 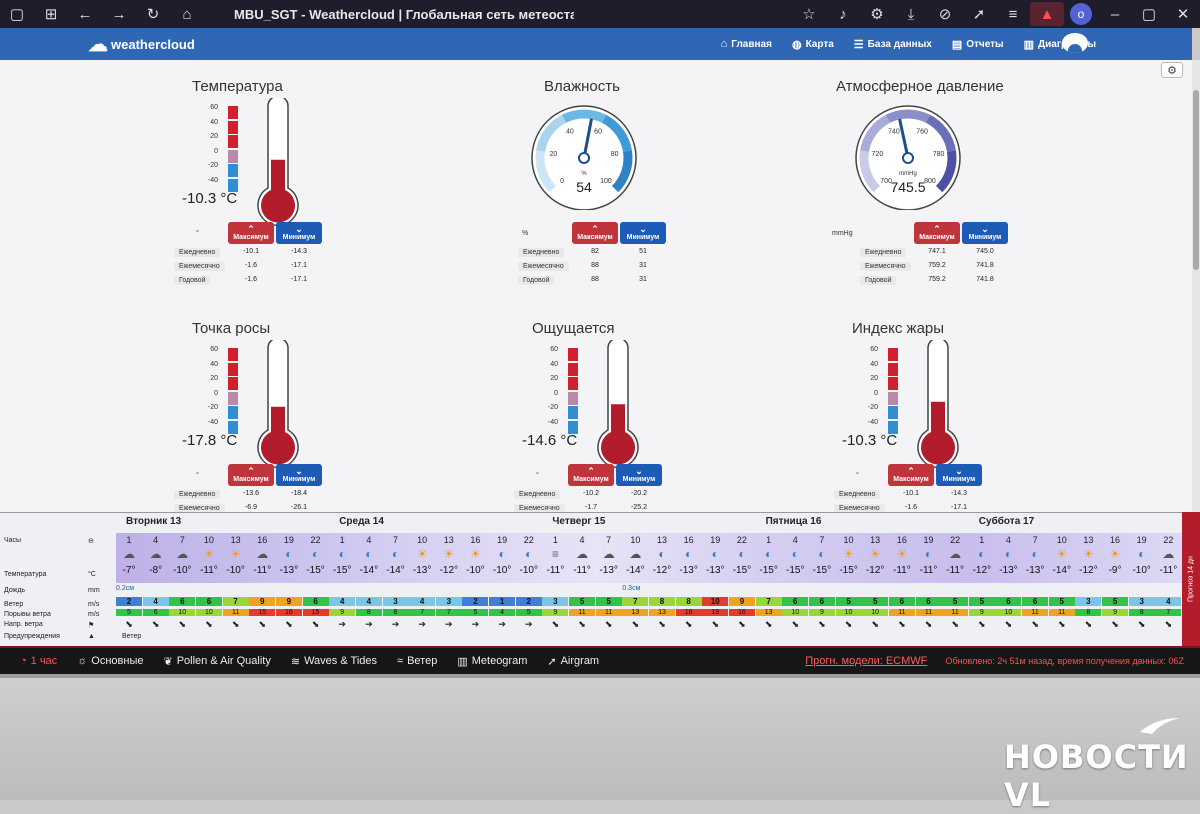 I want to click on gauge-unit: %, so click(x=584, y=174).